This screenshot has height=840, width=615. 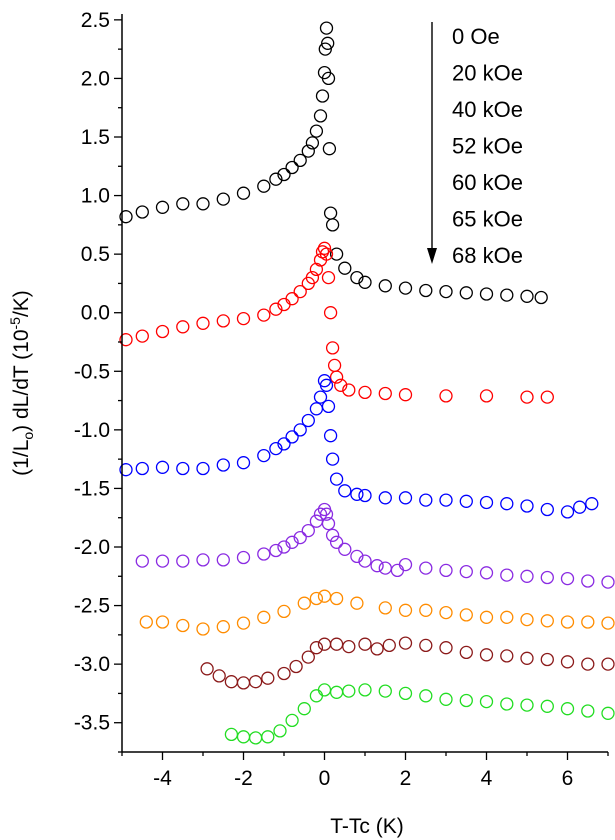 I want to click on y-tick-label: 0.5, so click(x=95, y=254).